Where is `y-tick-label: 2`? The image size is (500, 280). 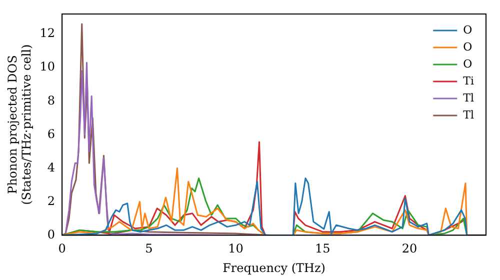
y-tick-label: 2 is located at coordinates (51, 201).